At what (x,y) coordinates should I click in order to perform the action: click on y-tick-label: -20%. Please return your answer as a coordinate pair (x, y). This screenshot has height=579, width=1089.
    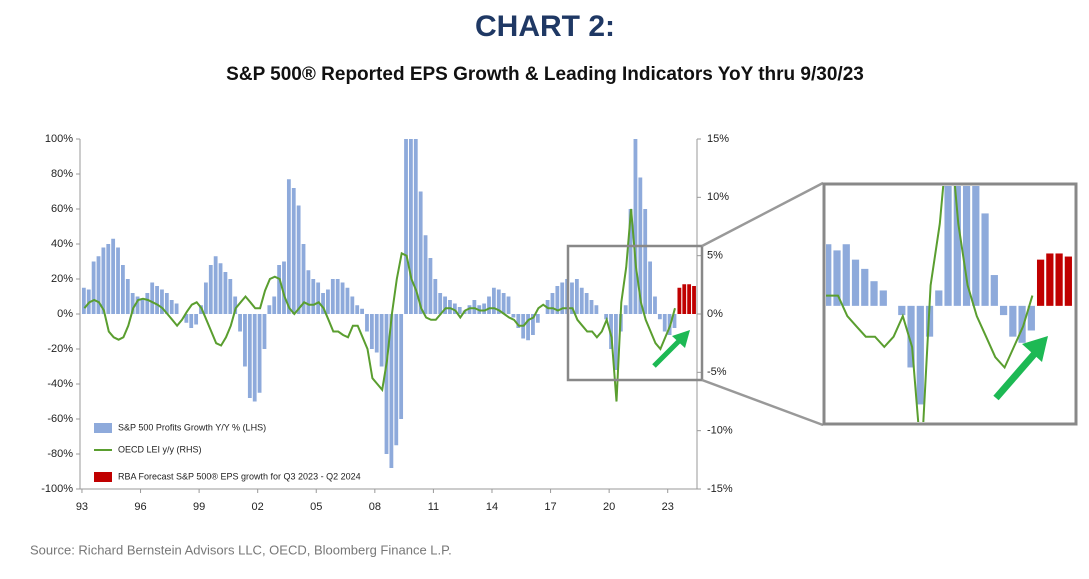
    Looking at the image, I should click on (60, 349).